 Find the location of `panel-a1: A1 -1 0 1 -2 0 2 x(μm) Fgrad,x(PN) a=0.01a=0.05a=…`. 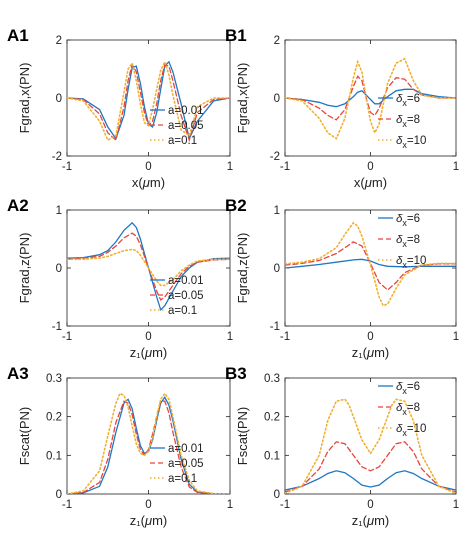

panel-a1: A1 -1 0 1 -2 0 2 x(μm) Fgrad,x(PN) a=0.01a=0.05a=… is located at coordinates (120, 108).